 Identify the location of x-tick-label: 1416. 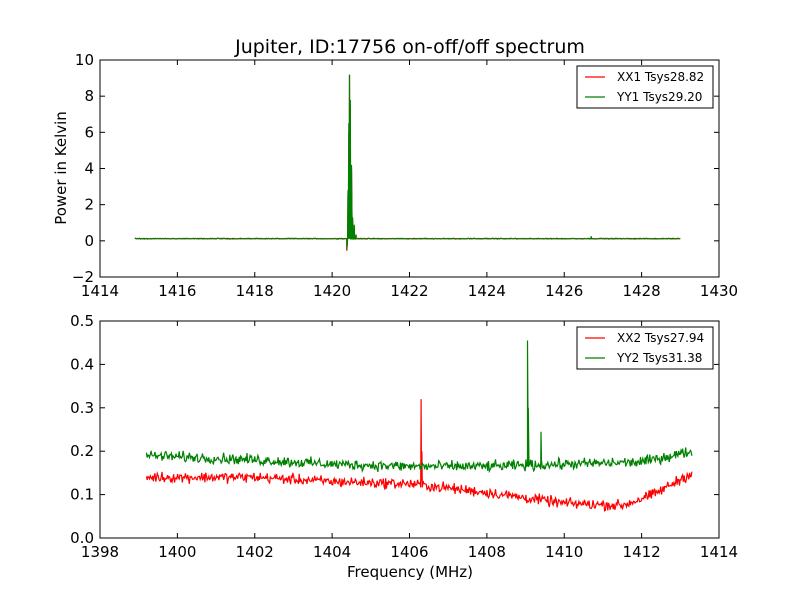
(177, 291).